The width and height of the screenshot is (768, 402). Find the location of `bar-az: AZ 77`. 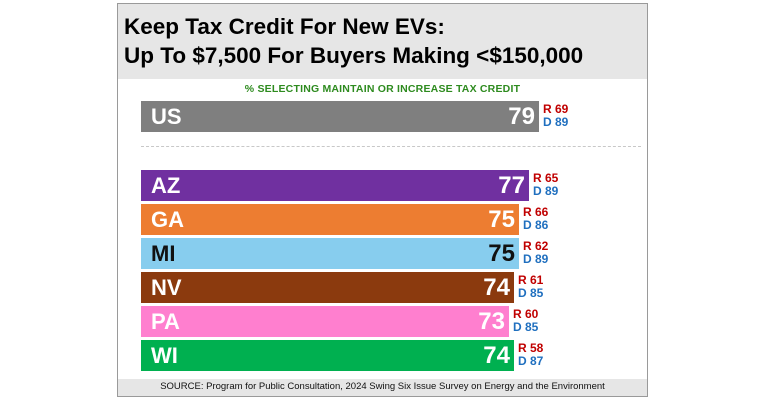

bar-az: AZ 77 is located at coordinates (335, 185).